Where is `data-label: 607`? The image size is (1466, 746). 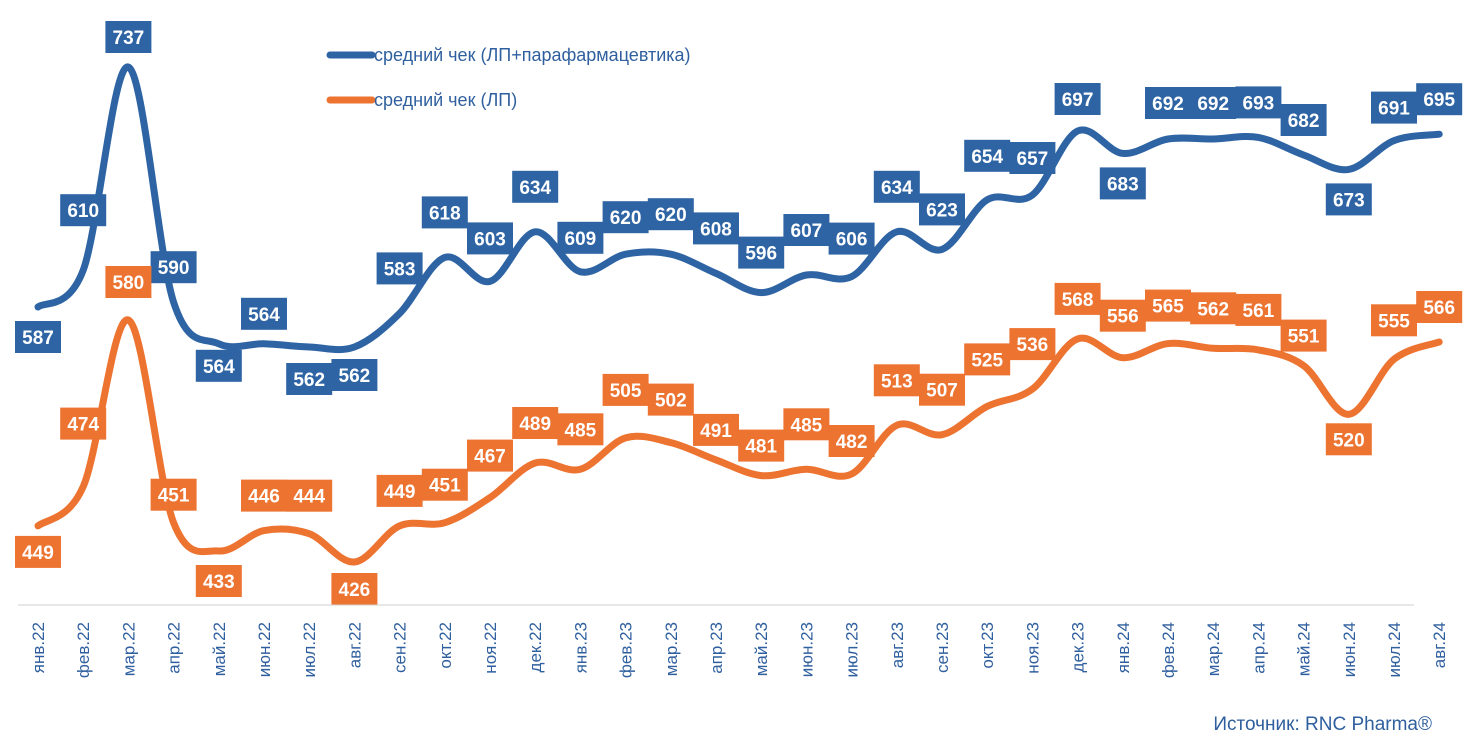 data-label: 607 is located at coordinates (806, 230).